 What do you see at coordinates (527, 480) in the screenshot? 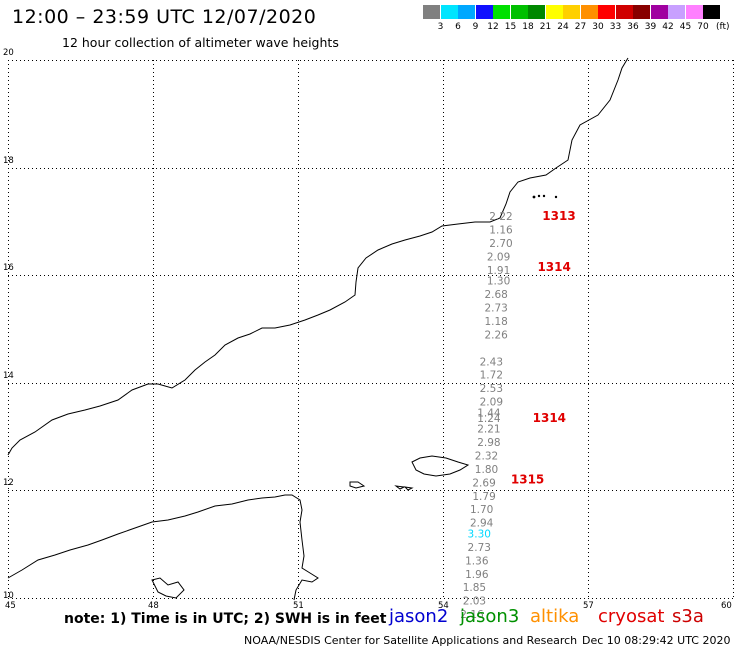
I see `pass-number-label: 1315` at bounding box center [527, 480].